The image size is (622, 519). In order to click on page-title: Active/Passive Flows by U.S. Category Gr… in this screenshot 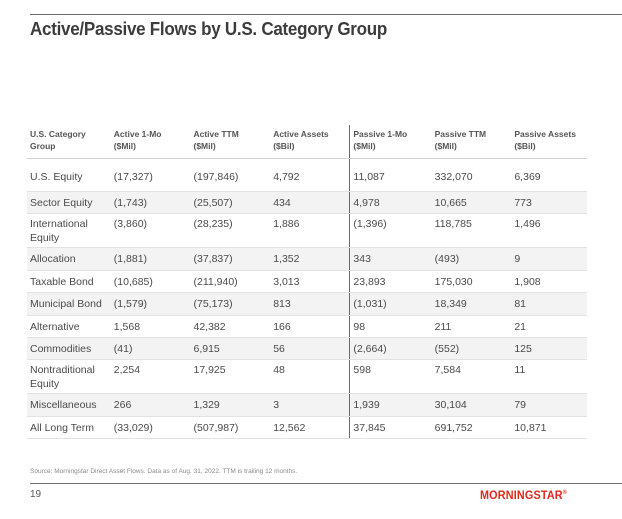, I will do `click(209, 28)`.